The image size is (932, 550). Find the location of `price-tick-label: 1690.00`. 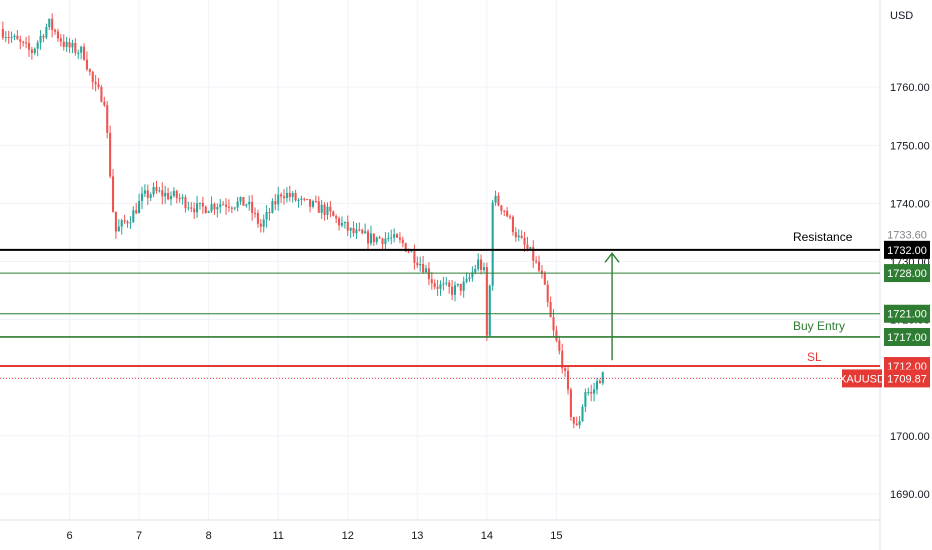

price-tick-label: 1690.00 is located at coordinates (910, 495).